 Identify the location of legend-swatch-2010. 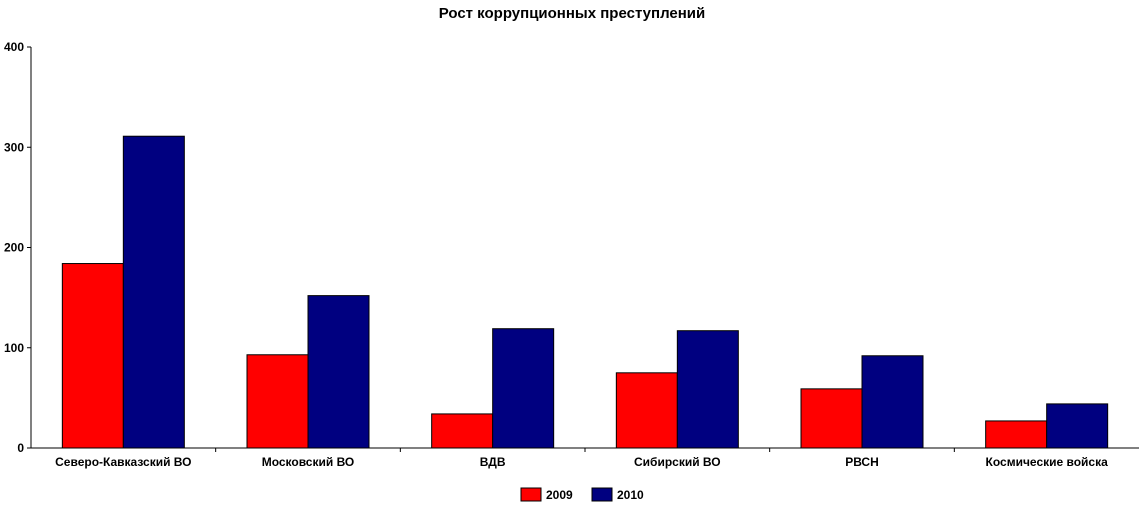
(602, 494).